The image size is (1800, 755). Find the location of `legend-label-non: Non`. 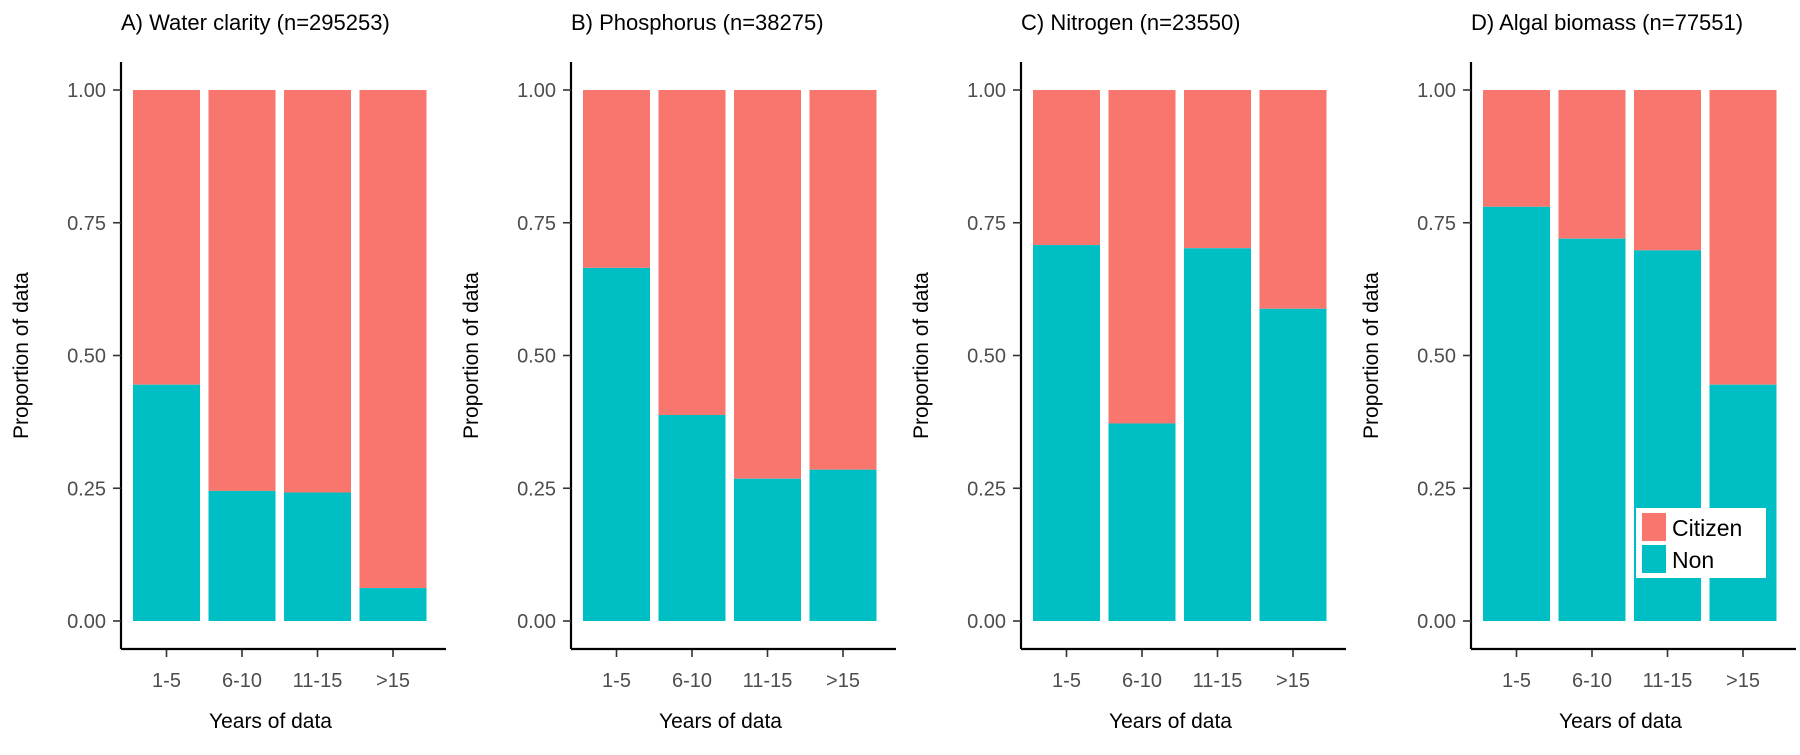

legend-label-non: Non is located at coordinates (1693, 560).